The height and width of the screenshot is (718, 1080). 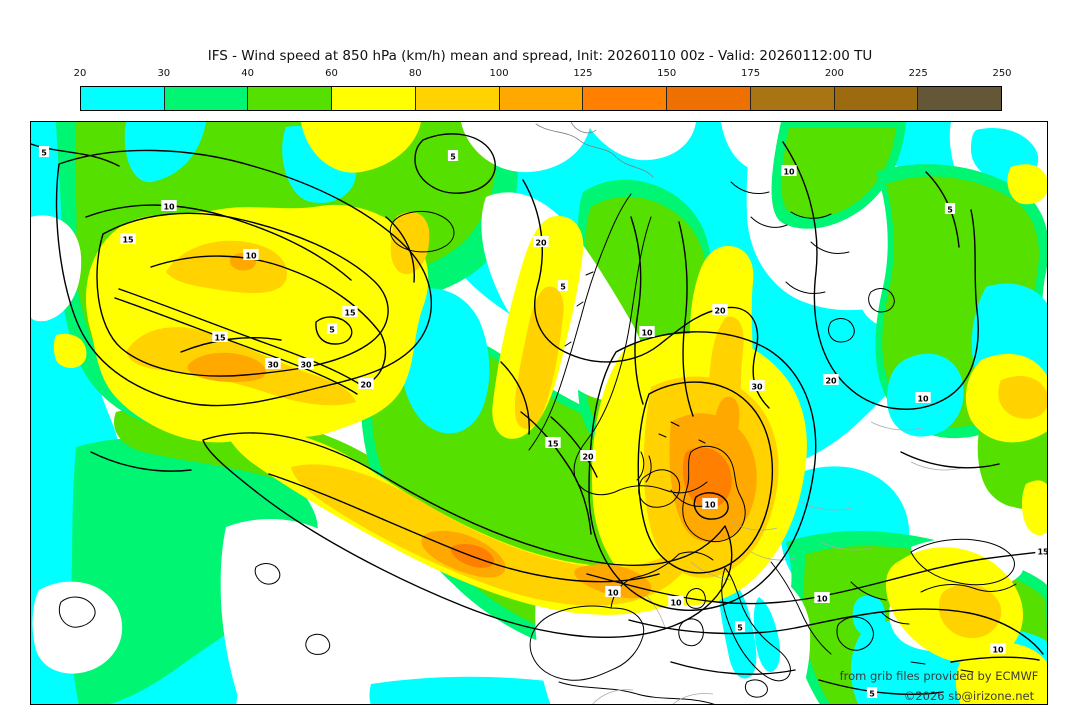 What do you see at coordinates (247, 73) in the screenshot?
I see `colorbar-tick-label: 40` at bounding box center [247, 73].